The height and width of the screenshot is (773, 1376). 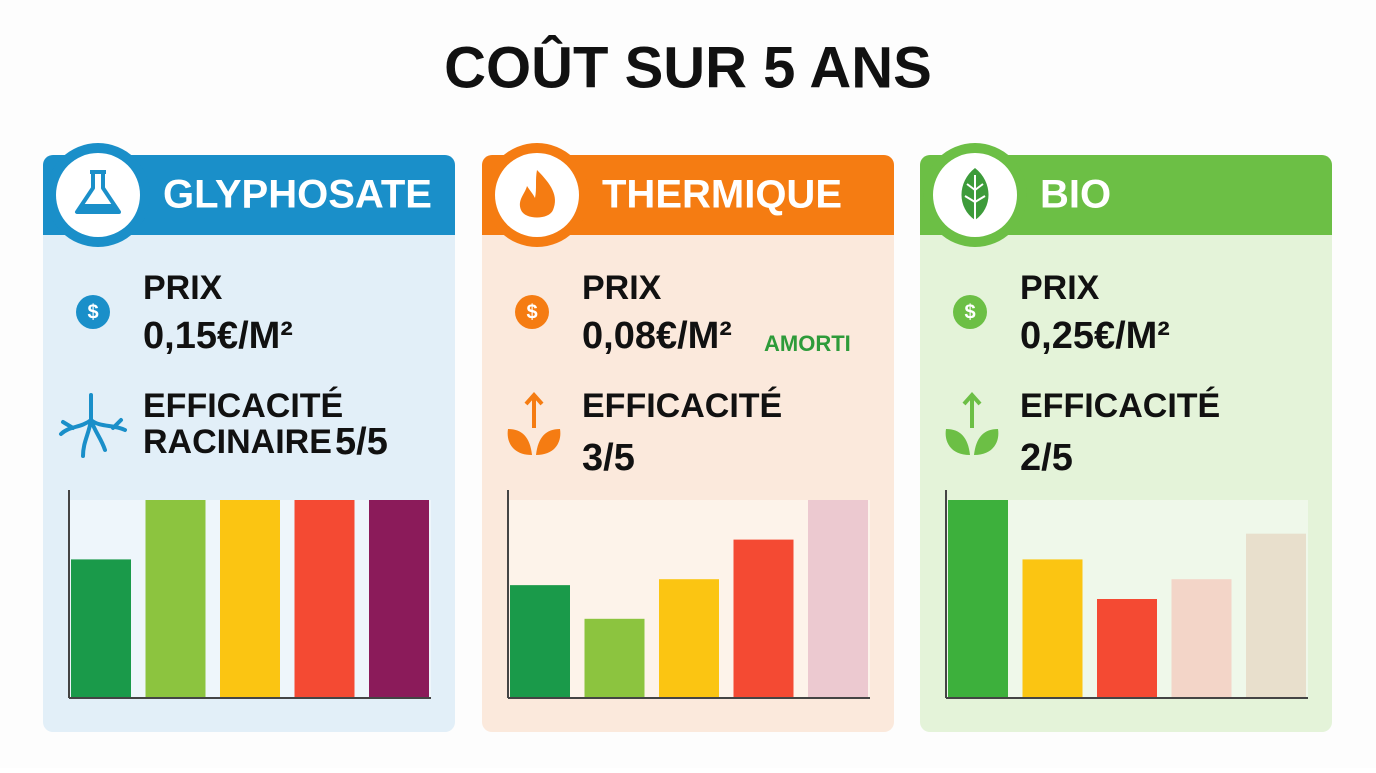 I want to click on card-header-title: THERMIQUE, so click(x=722, y=195).